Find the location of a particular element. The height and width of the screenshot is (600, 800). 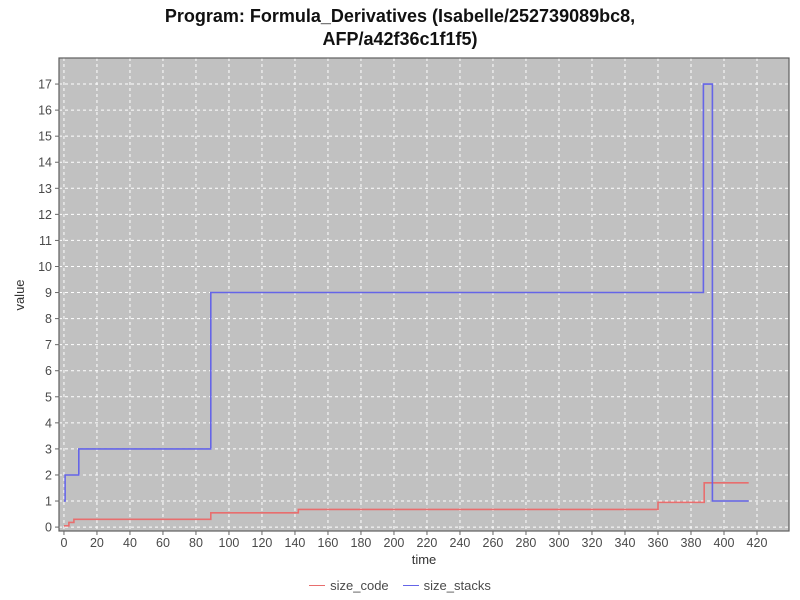

svg-text: 240 is located at coordinates (460, 543).